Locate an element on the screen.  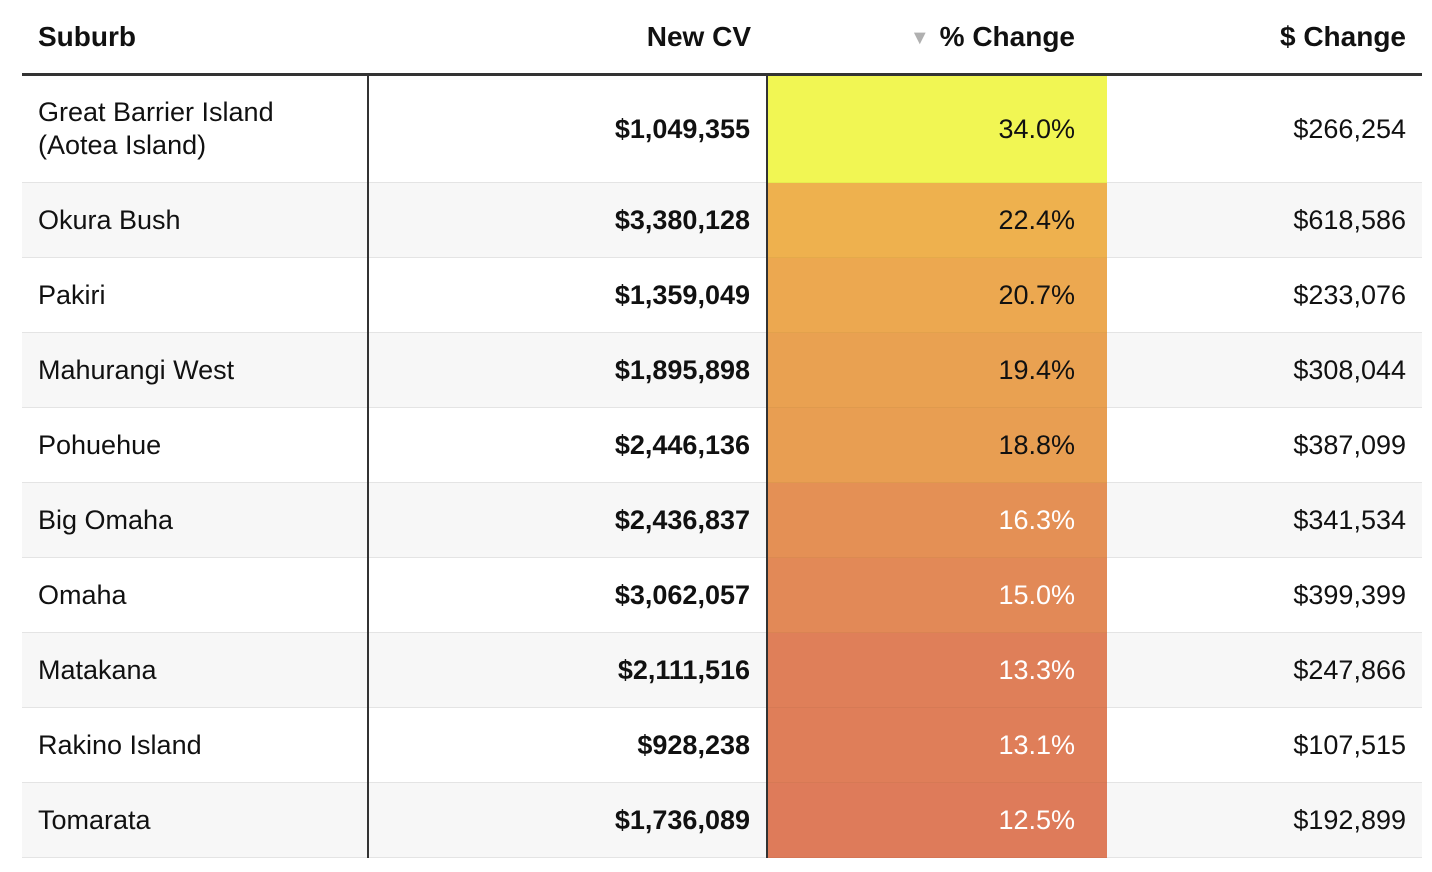
column-header-pct-change-label: % Change is located at coordinates (1007, 36).